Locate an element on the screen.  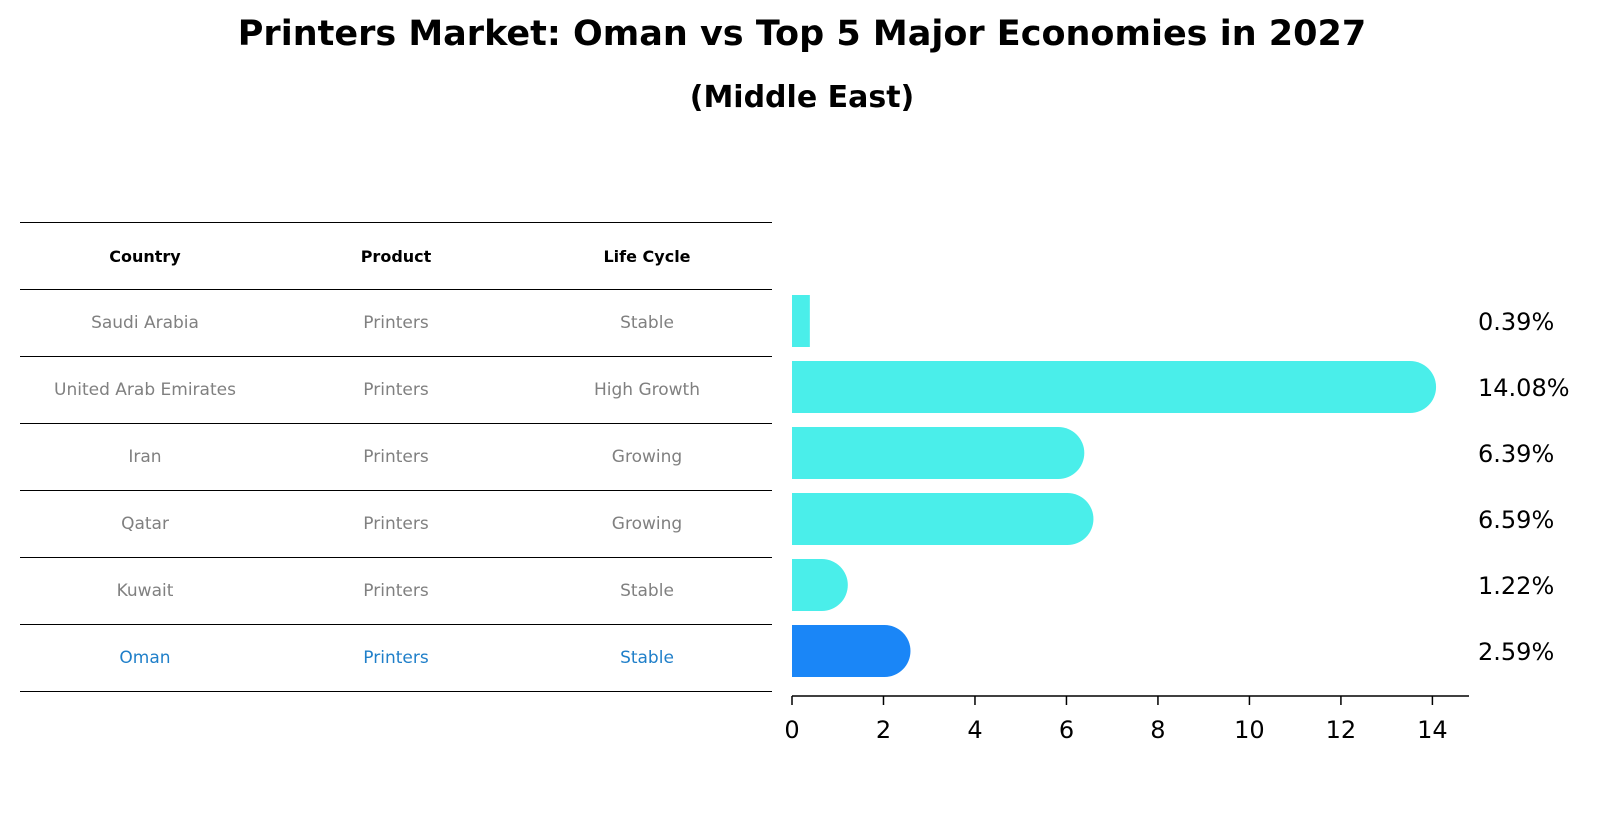
column-header-product: Product is located at coordinates (396, 256).